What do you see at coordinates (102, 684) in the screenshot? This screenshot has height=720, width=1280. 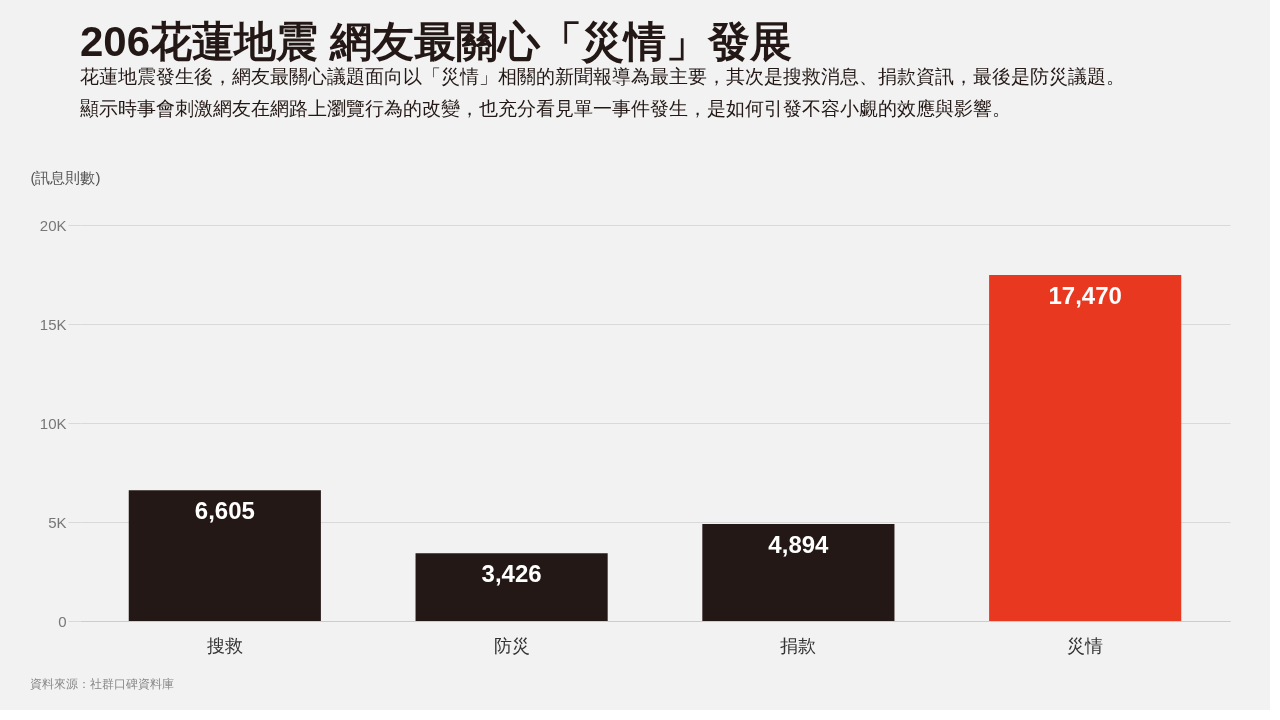 I see `source-note: 資料來源：社群口碑資料庫` at bounding box center [102, 684].